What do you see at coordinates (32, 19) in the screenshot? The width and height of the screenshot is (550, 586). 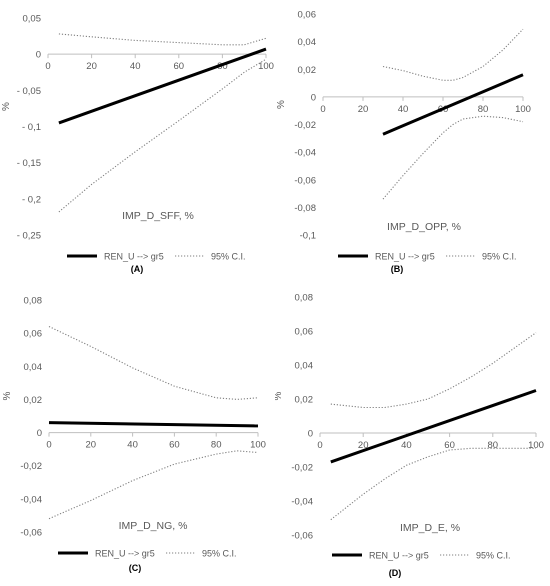 I see `y-tick-label: 0,05` at bounding box center [32, 19].